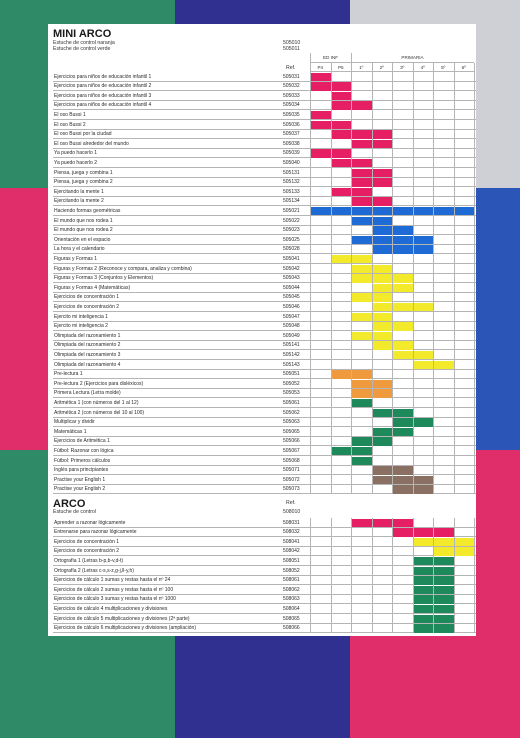 This screenshot has width=520, height=738. I want to click on product-name: Inglés para principiantes, so click(81, 470).